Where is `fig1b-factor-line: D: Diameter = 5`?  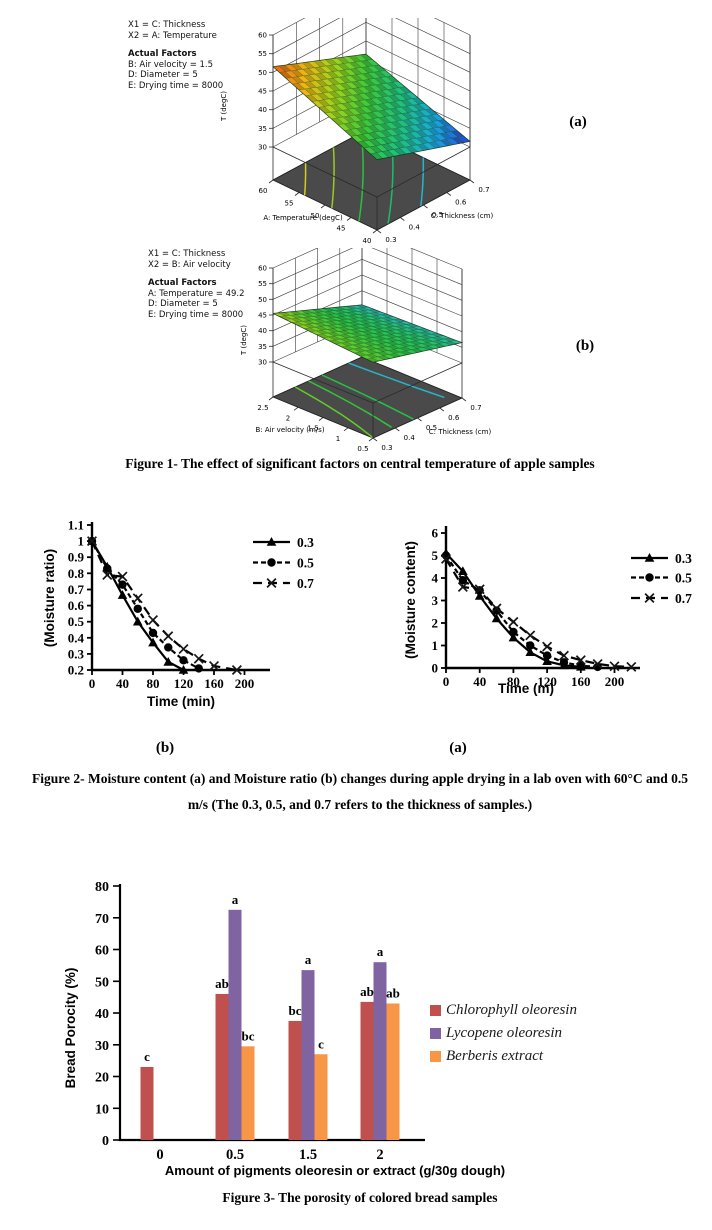 fig1b-factor-line: D: Diameter = 5 is located at coordinates (183, 304).